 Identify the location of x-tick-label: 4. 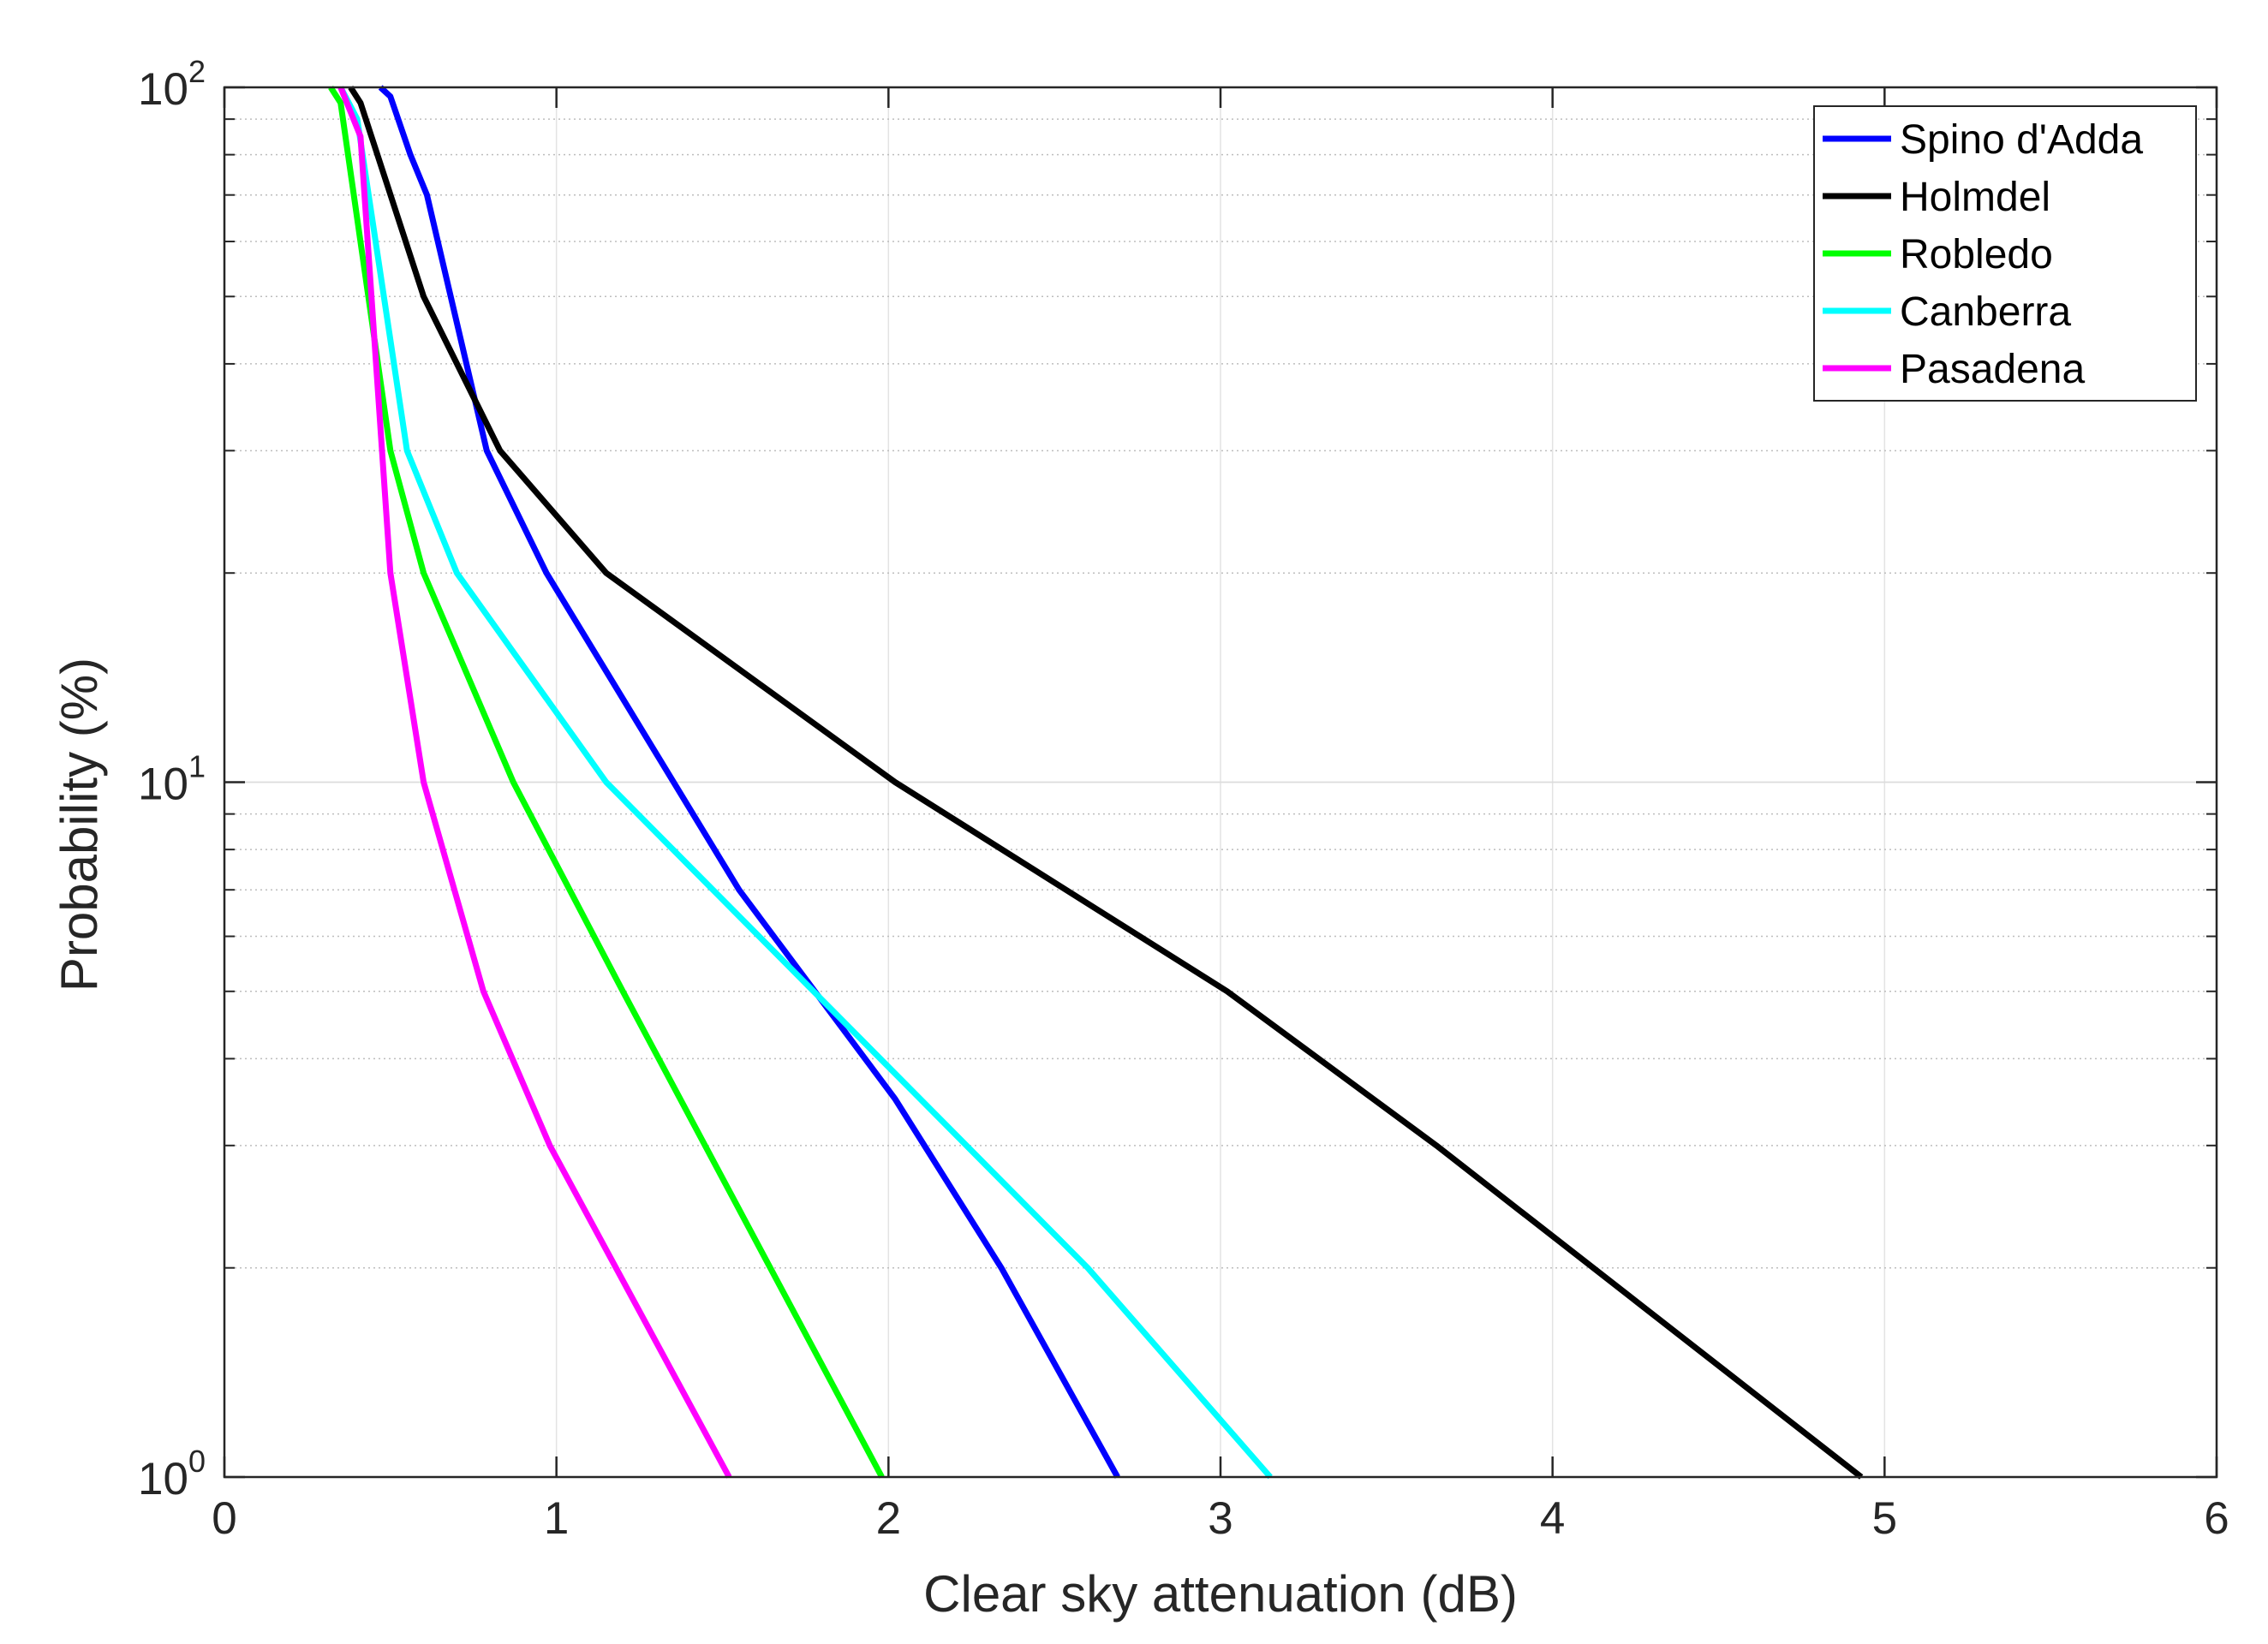
(1553, 1518).